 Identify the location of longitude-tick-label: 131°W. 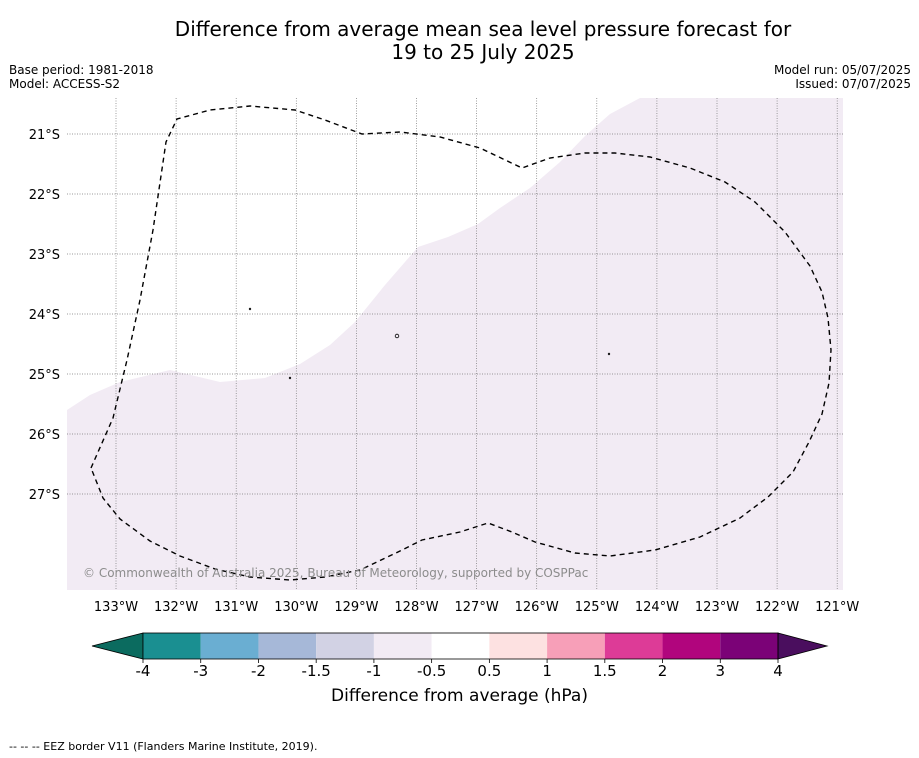
(236, 607).